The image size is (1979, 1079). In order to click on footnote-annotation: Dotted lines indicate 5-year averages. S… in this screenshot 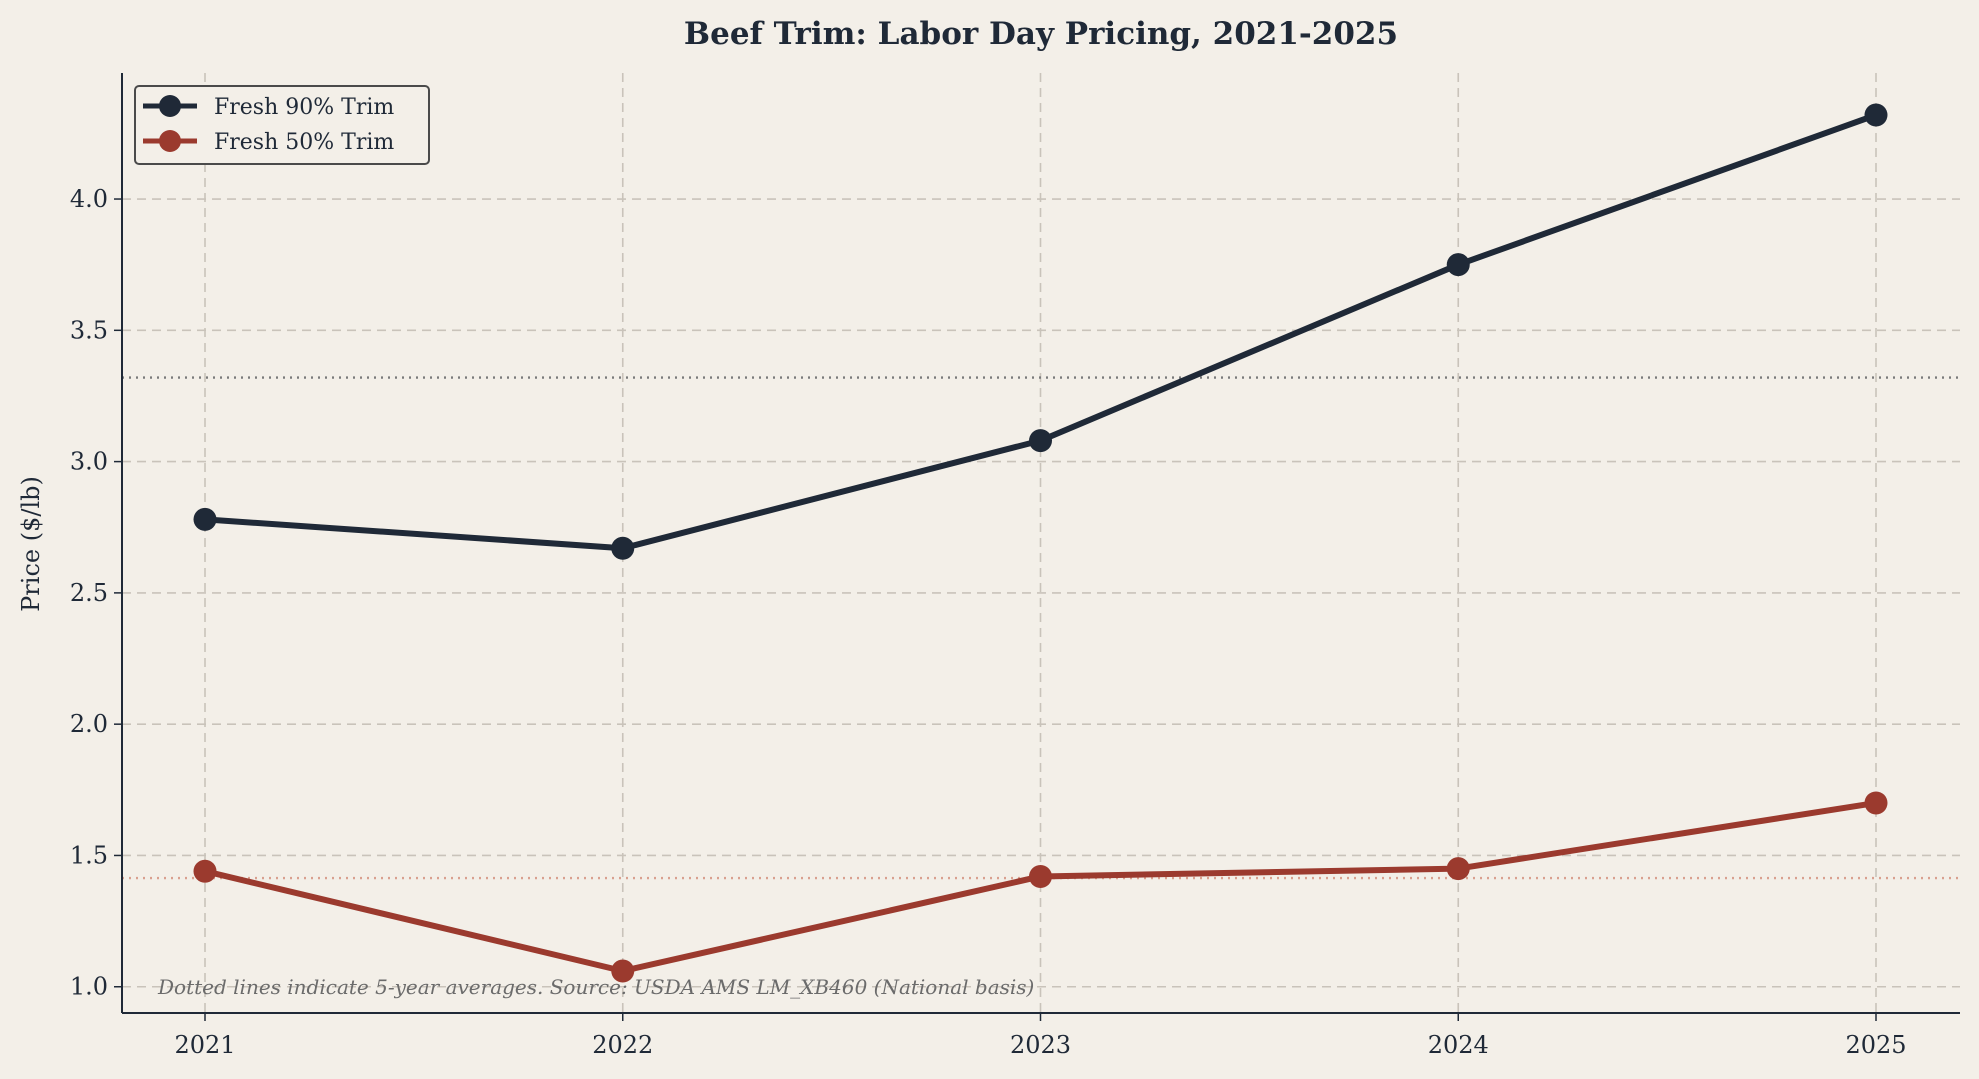, I will do `click(595, 987)`.